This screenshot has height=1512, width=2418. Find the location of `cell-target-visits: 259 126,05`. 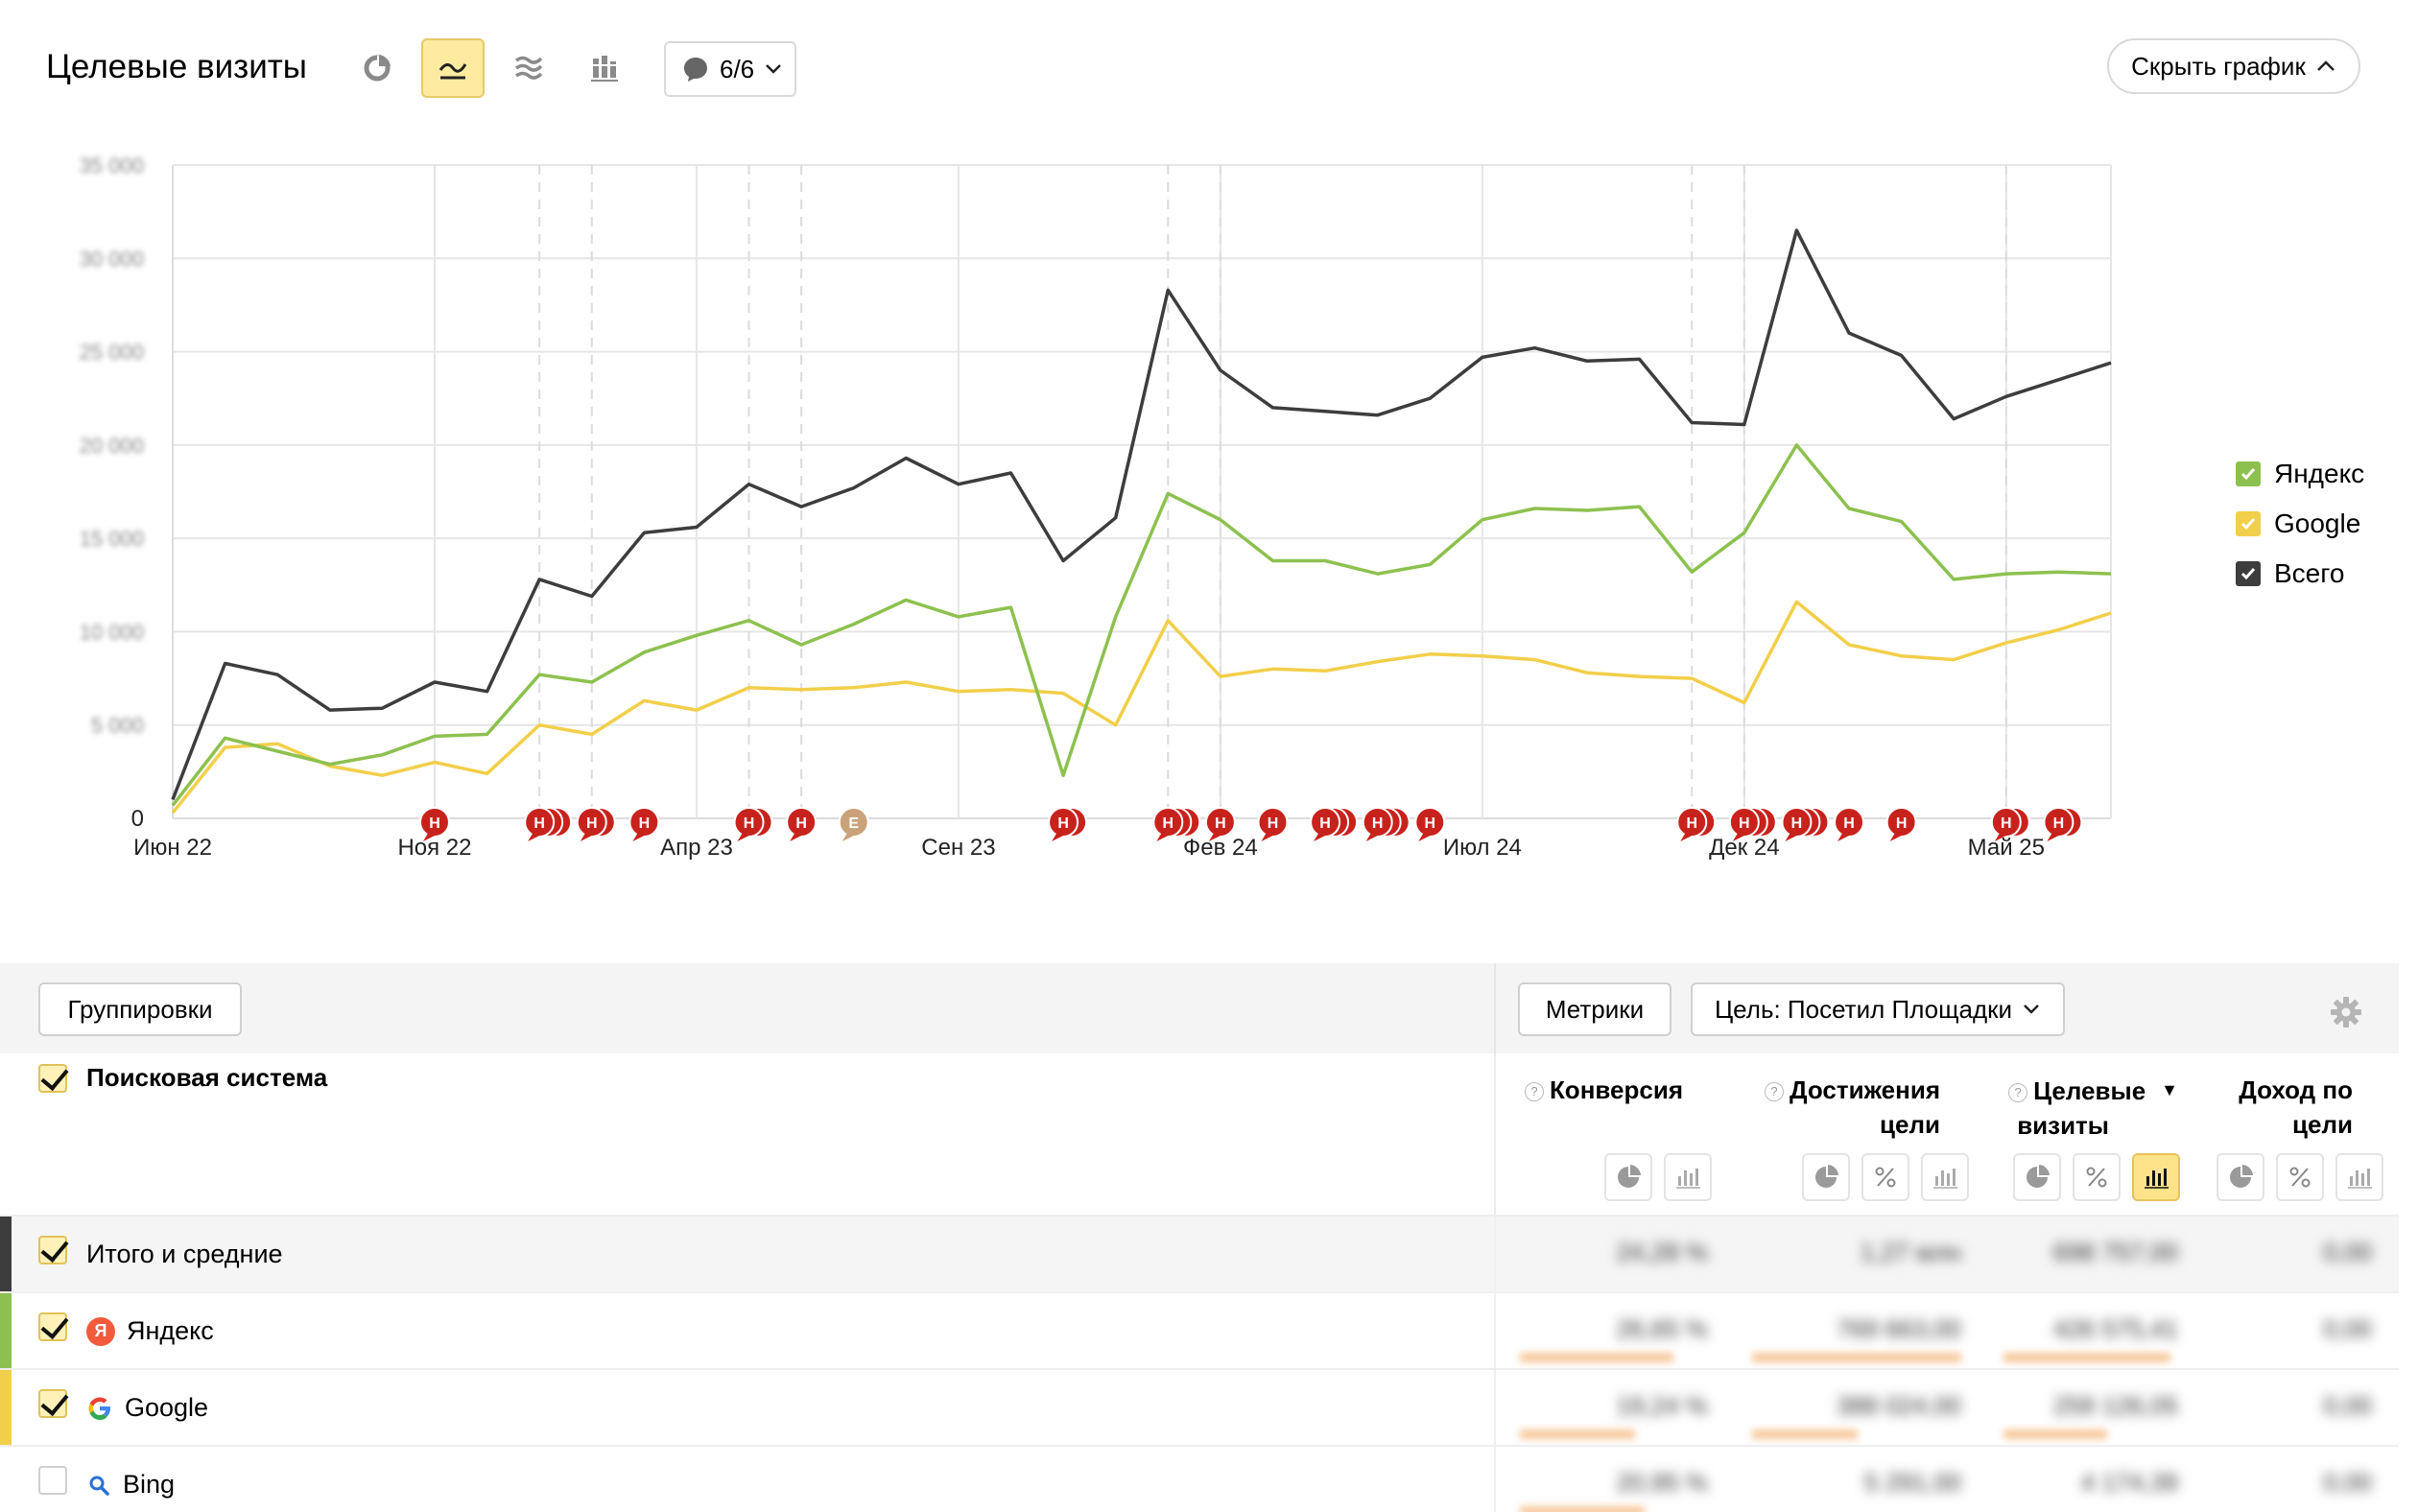

cell-target-visits: 259 126,05 is located at coordinates (2115, 1405).